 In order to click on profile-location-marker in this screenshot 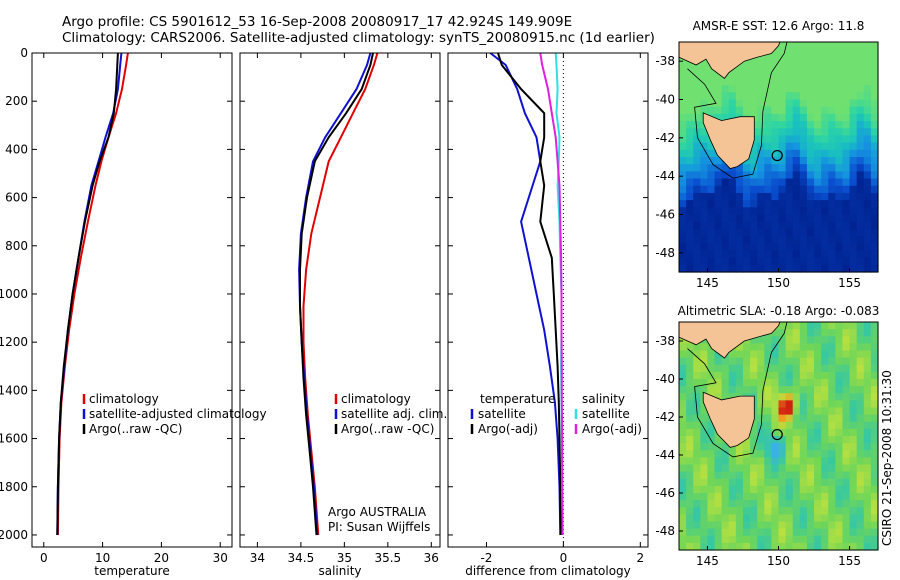, I will do `click(777, 434)`.